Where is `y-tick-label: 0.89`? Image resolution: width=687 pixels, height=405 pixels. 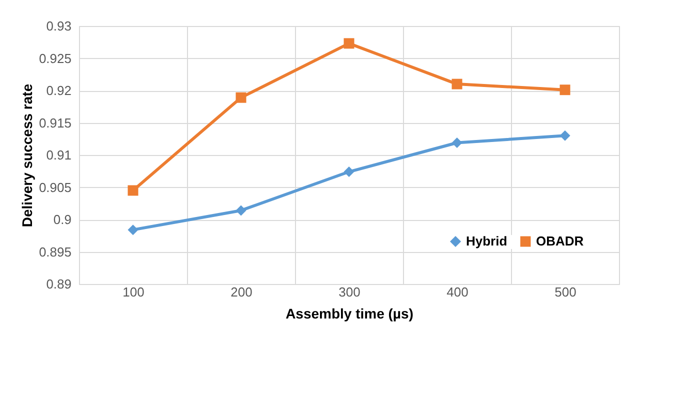
y-tick-label: 0.89 is located at coordinates (59, 284).